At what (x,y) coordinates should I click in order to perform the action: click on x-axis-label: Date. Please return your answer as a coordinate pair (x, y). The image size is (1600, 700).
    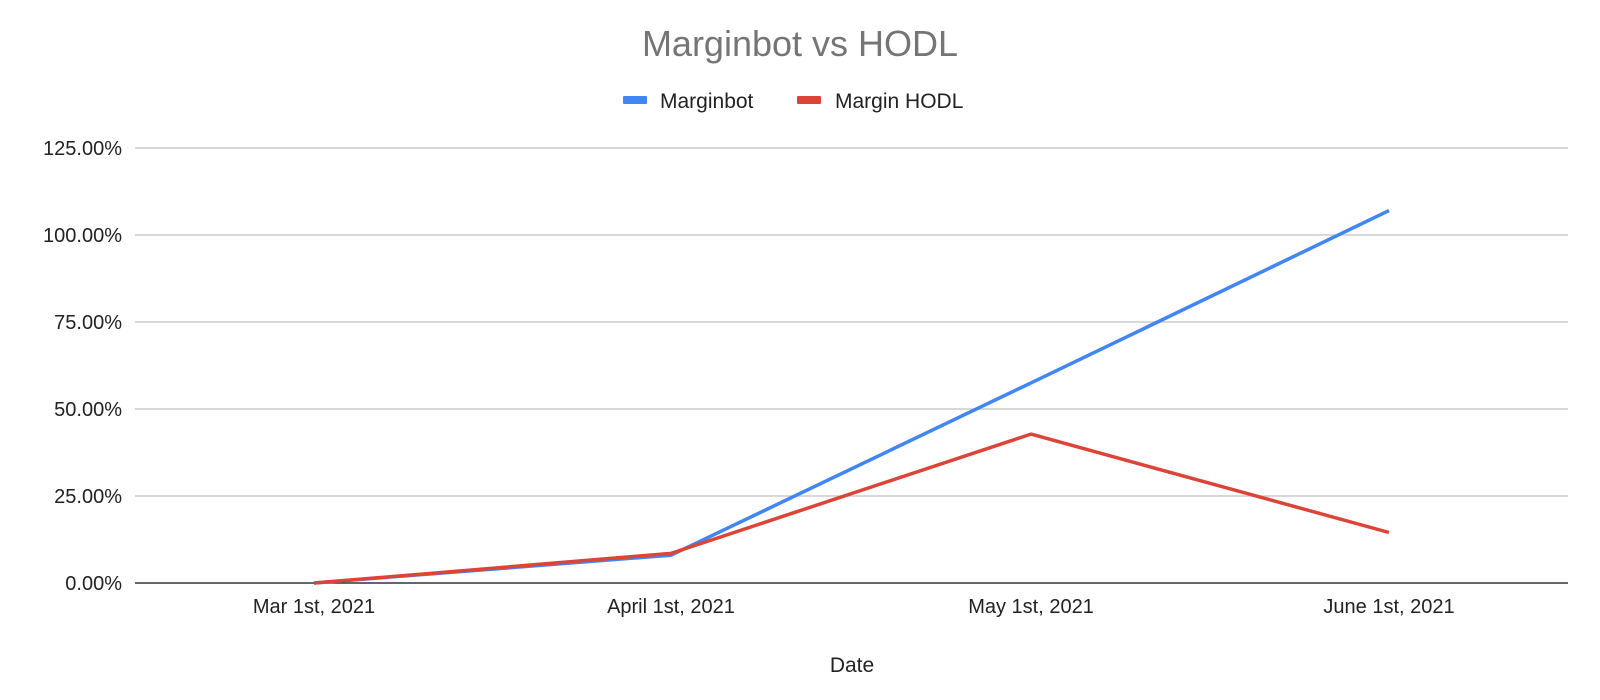
    Looking at the image, I should click on (852, 665).